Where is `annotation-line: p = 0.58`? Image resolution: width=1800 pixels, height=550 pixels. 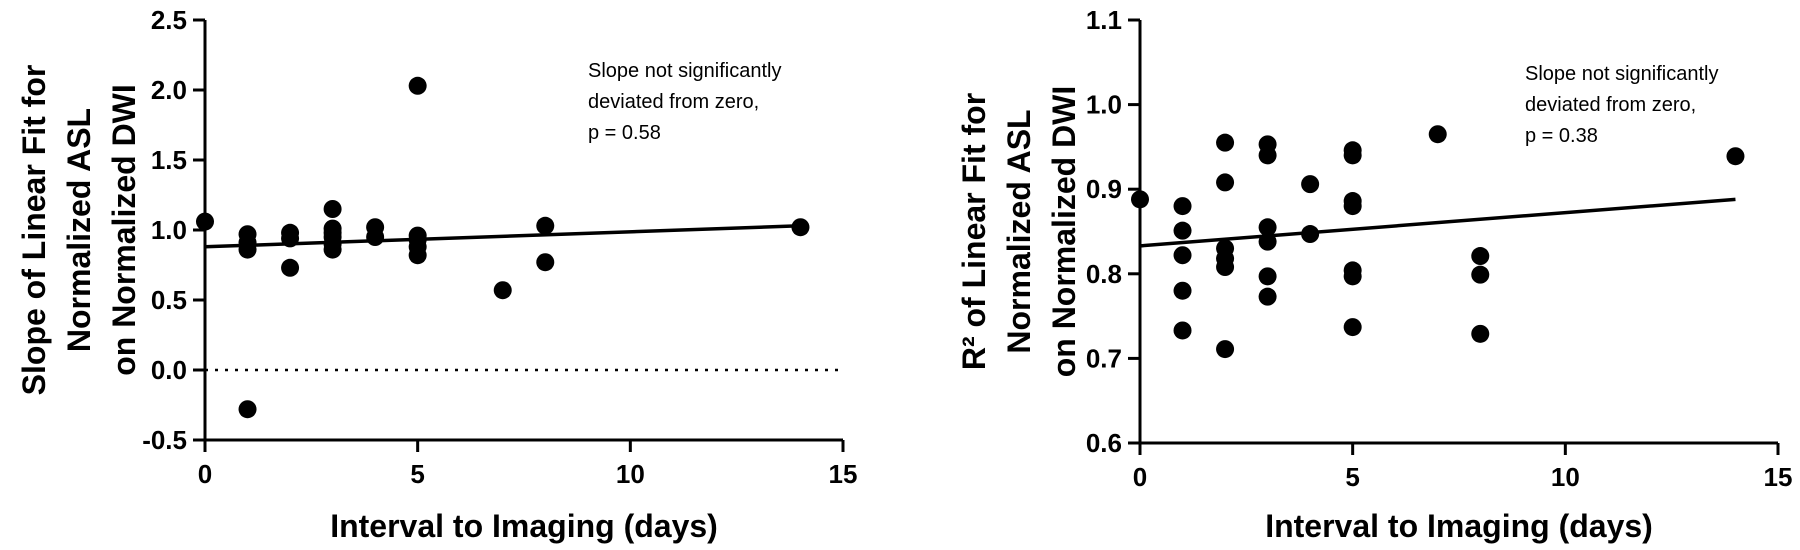 annotation-line: p = 0.58 is located at coordinates (624, 133).